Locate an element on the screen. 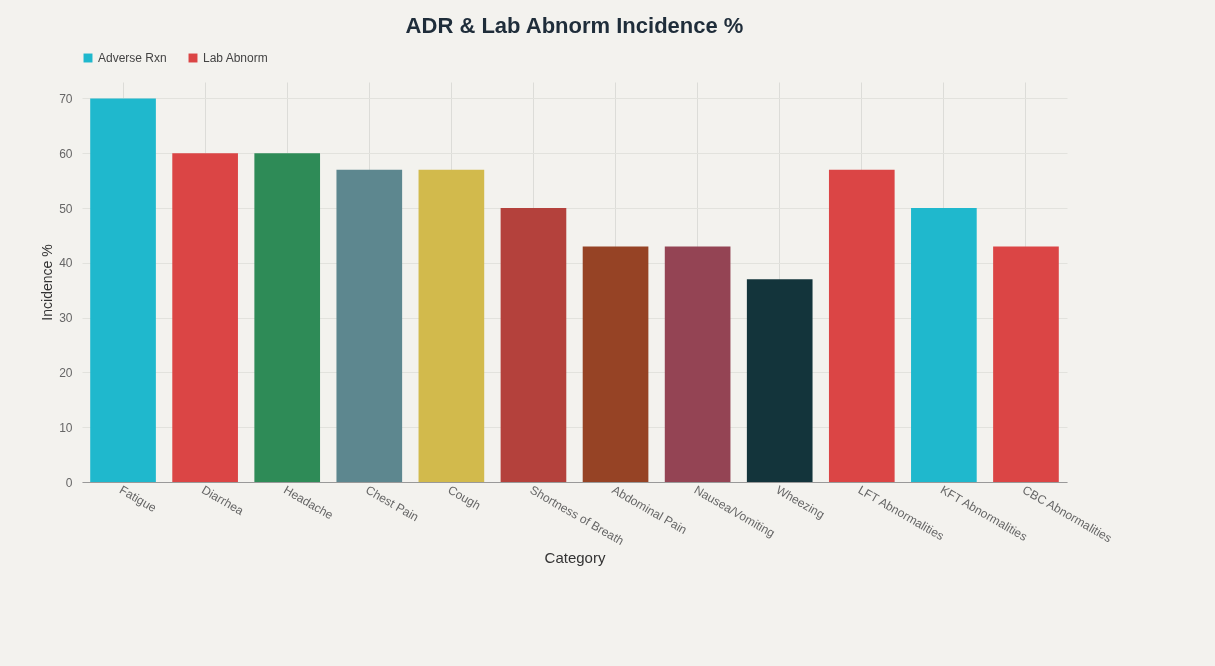  y-tick-label: 30 is located at coordinates (66, 318).